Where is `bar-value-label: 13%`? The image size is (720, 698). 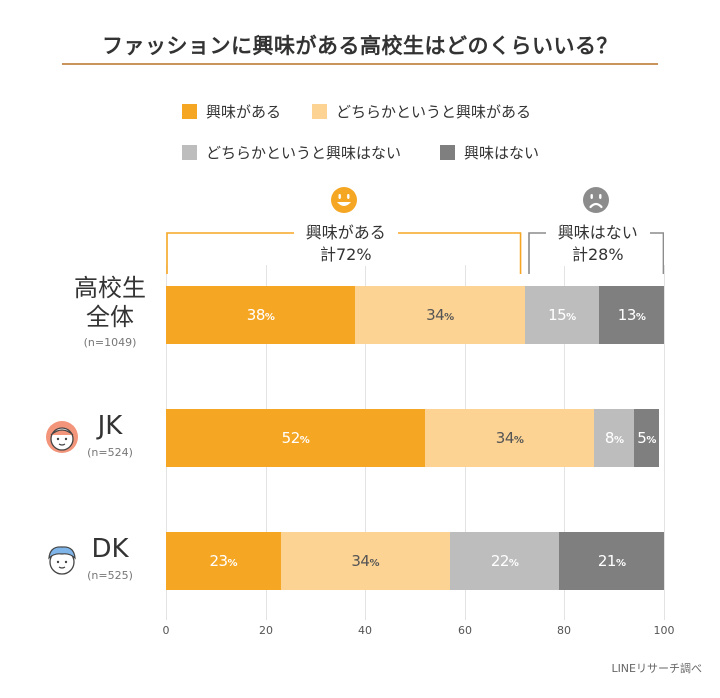
bar-value-label: 13% is located at coordinates (632, 315).